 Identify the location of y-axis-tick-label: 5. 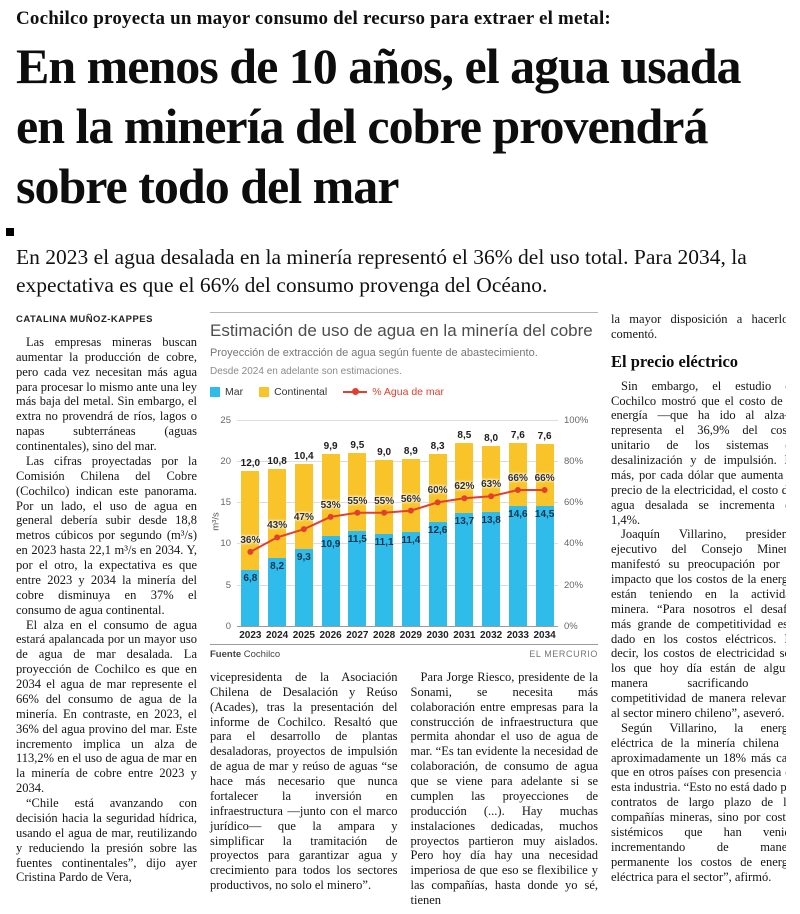
(228, 585).